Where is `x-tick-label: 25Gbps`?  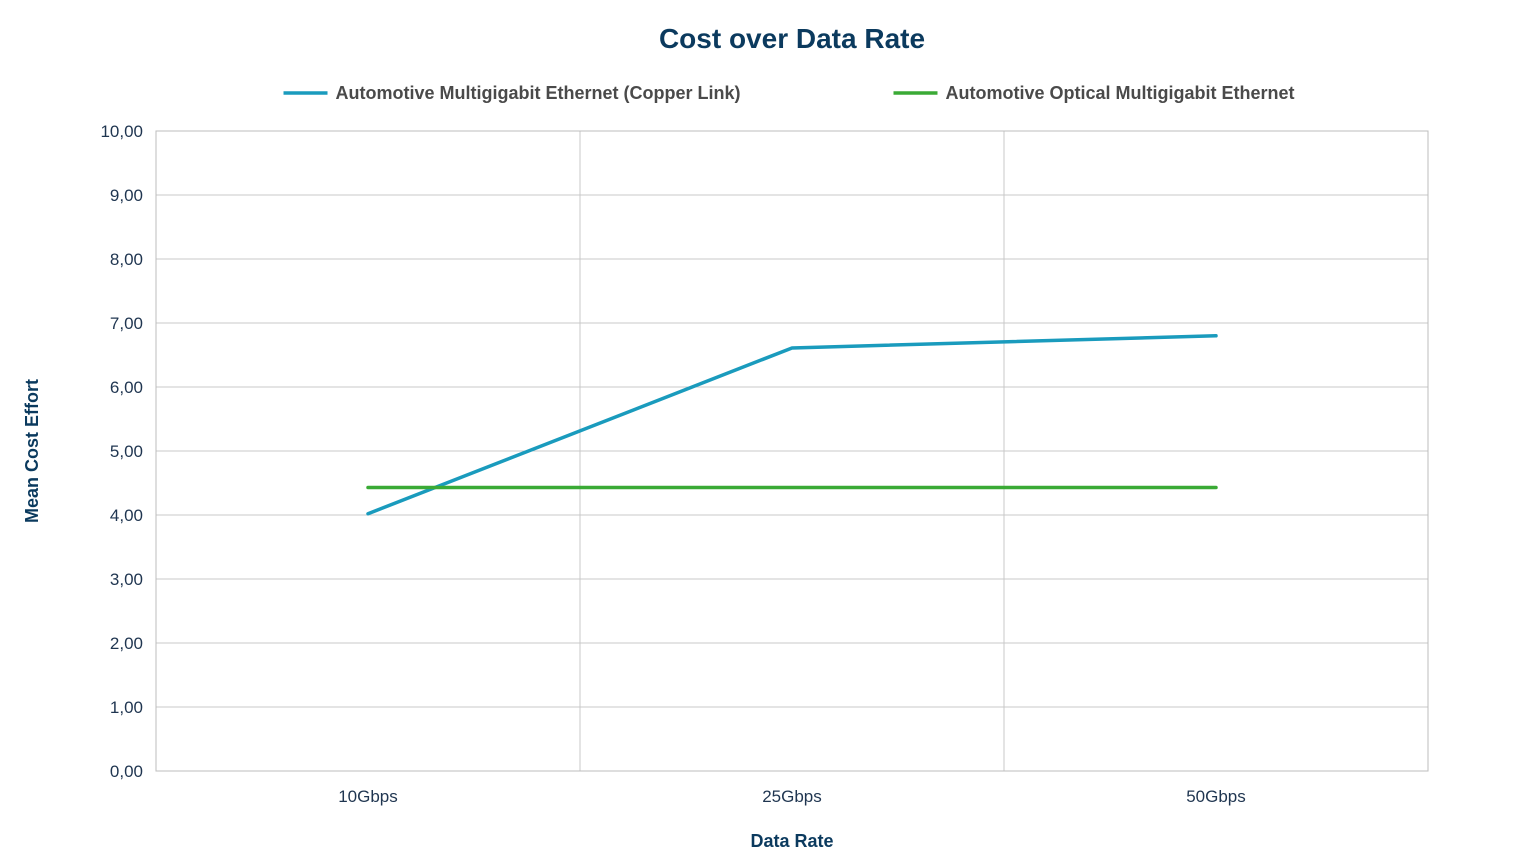
x-tick-label: 25Gbps is located at coordinates (792, 796).